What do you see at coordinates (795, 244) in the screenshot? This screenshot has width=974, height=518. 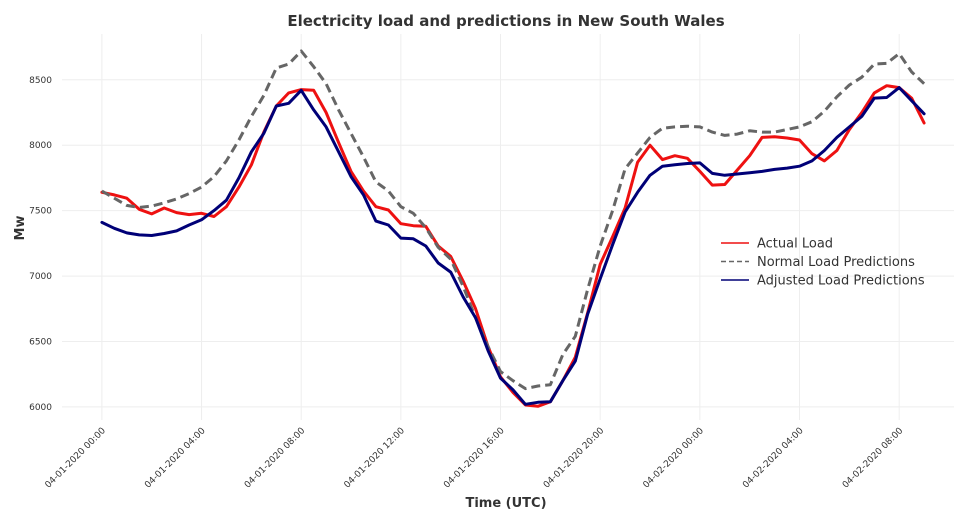 I see `legend-label-actual-load: Actual Load` at bounding box center [795, 244].